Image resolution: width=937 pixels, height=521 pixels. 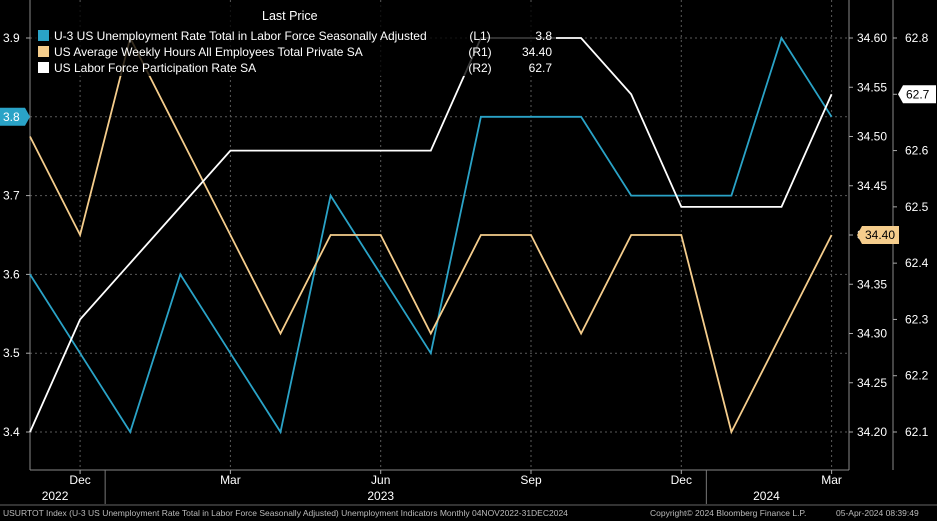 What do you see at coordinates (872, 334) in the screenshot?
I see `r1-tick-label: 34.30` at bounding box center [872, 334].